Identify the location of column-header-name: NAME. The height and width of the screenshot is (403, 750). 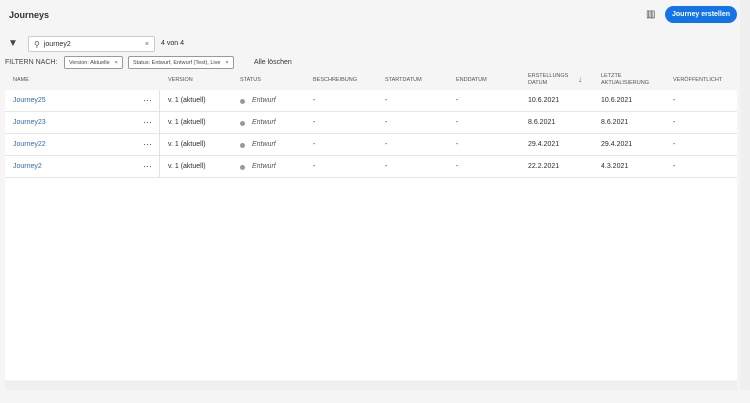
(21, 80).